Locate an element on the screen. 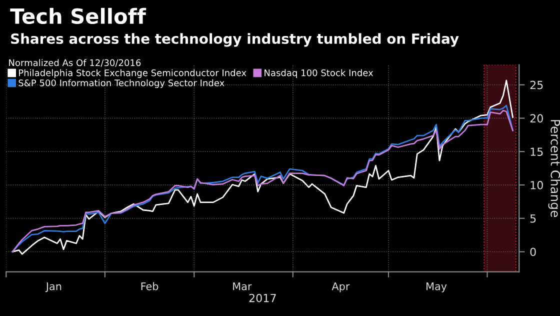  chart-title: Tech Selloff is located at coordinates (78, 16).